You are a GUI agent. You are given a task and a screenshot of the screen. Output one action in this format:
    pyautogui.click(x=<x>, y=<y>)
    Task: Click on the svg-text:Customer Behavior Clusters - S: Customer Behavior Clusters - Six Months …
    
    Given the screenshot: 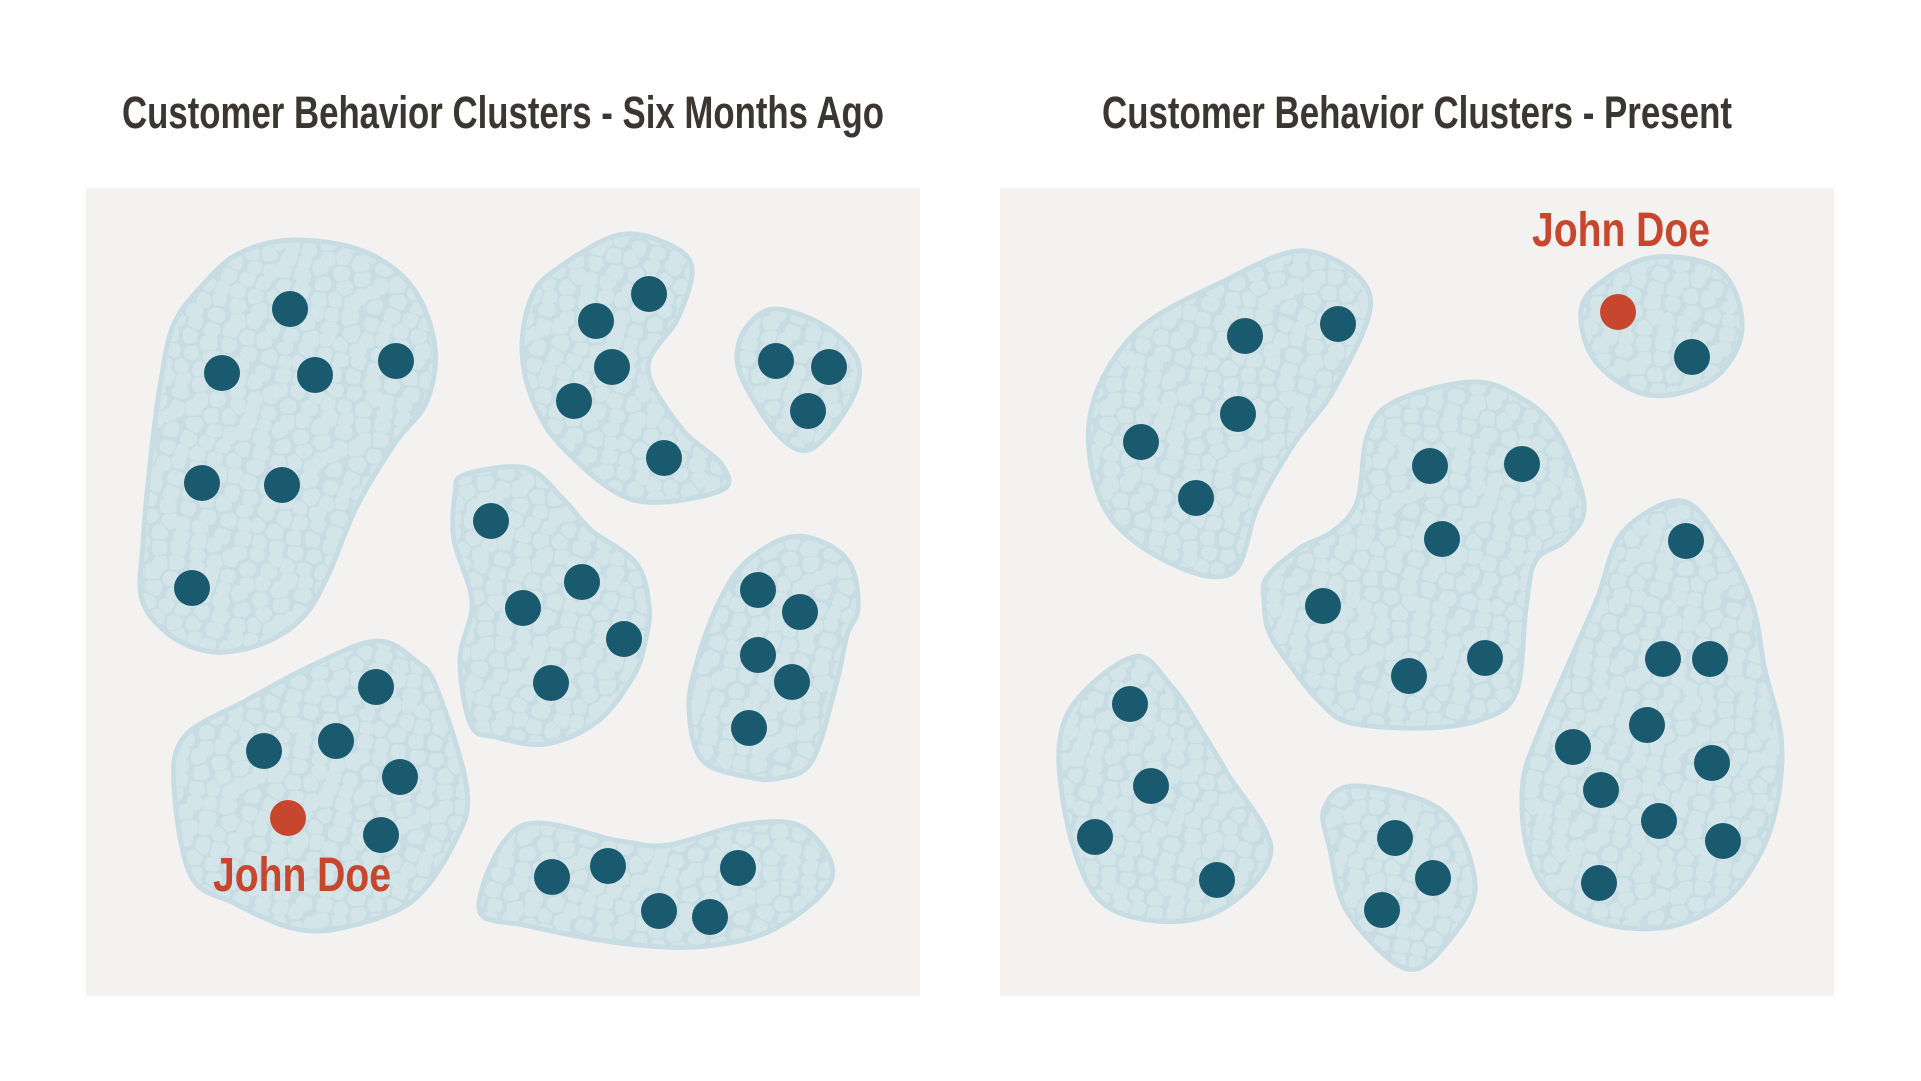 What is the action you would take?
    pyautogui.click(x=503, y=112)
    